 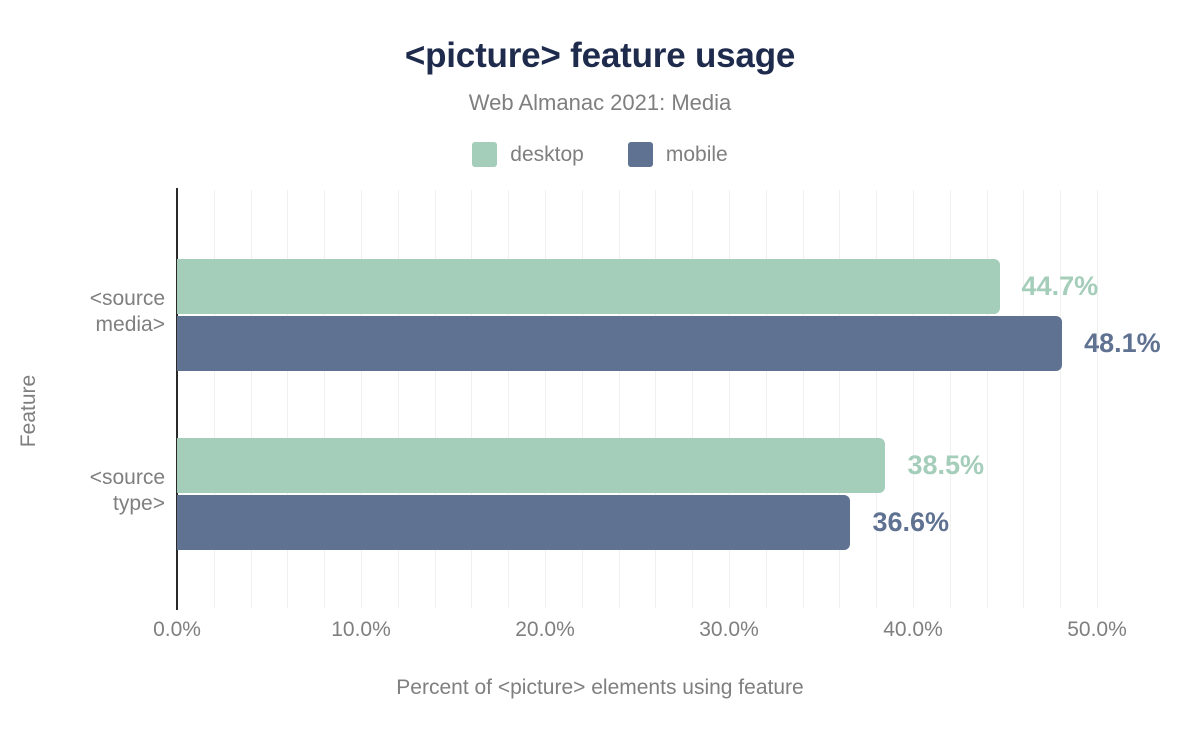 I want to click on bar-value-label: 38.5%, so click(x=946, y=465).